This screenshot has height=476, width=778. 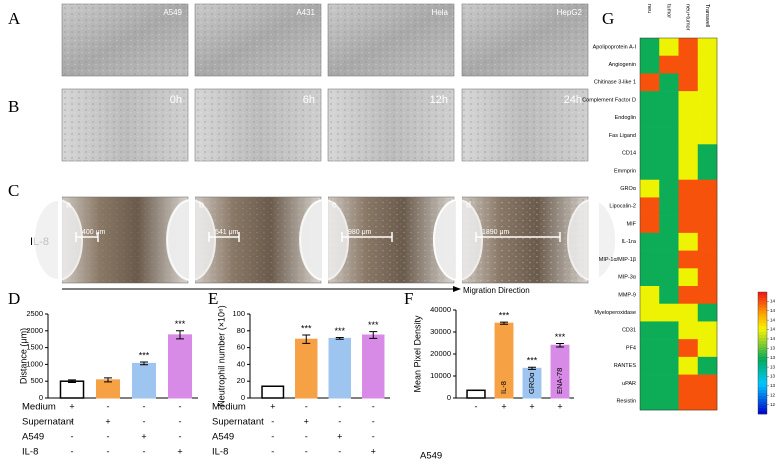 What do you see at coordinates (608, 18) in the screenshot?
I see `panel-letter: G` at bounding box center [608, 18].